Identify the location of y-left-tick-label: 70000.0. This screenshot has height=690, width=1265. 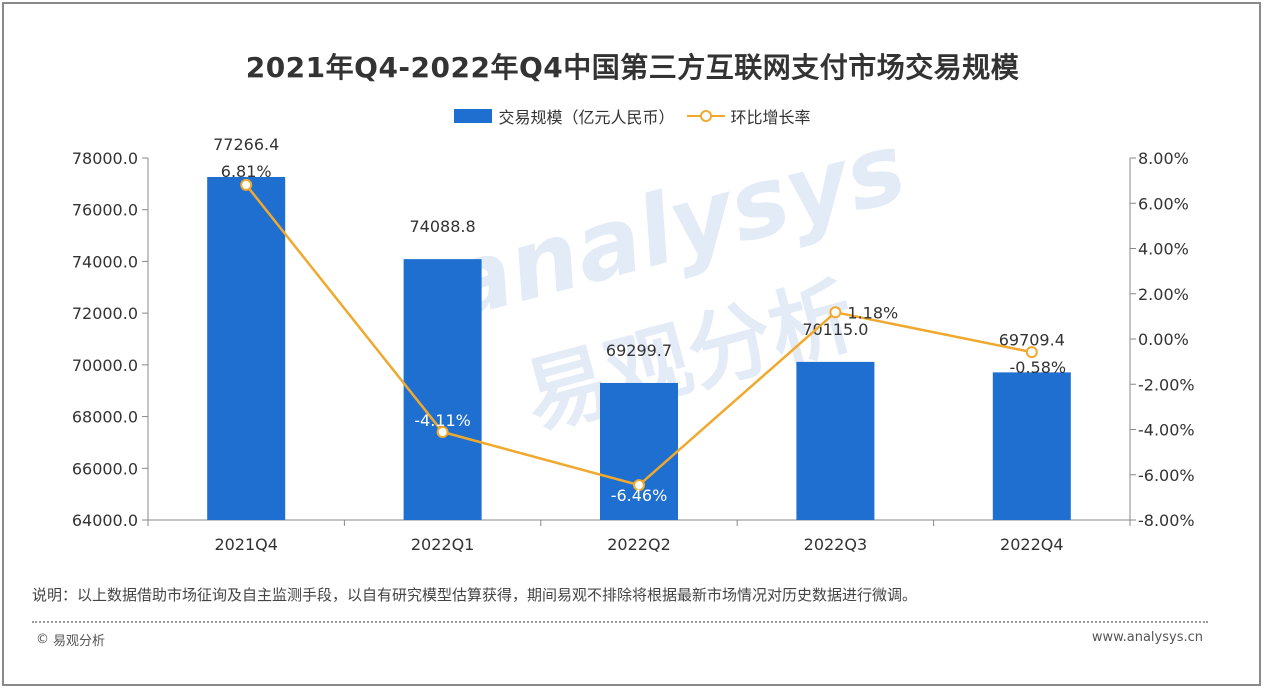
(105, 365).